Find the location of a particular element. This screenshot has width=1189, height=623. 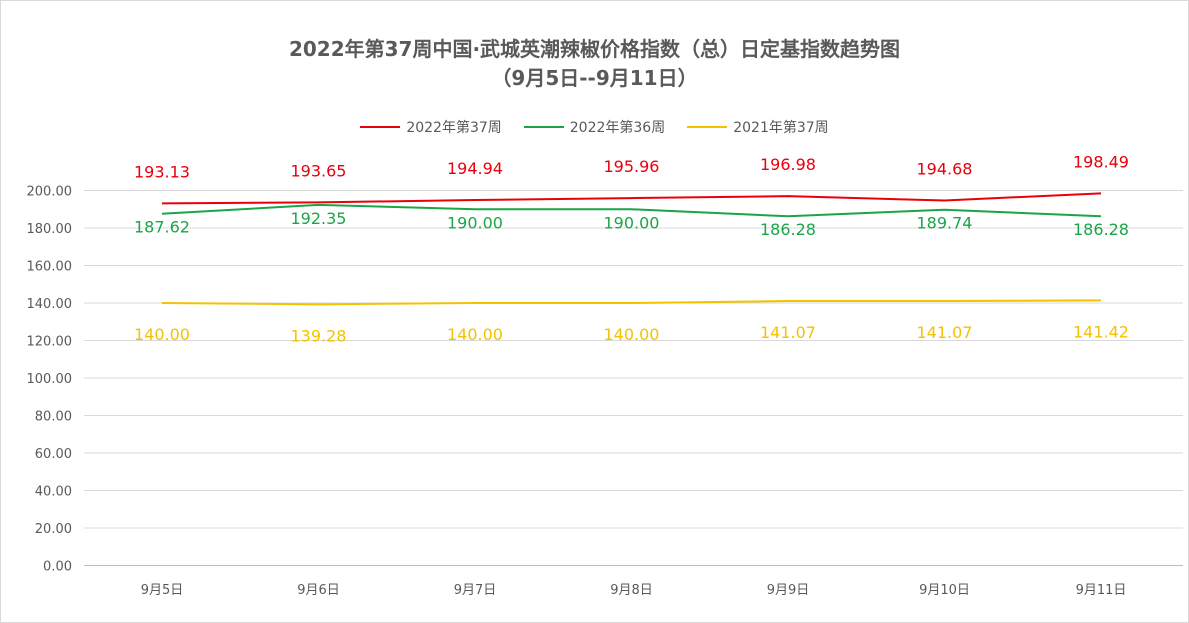

x-tick-label: 9月11日 is located at coordinates (1101, 590).